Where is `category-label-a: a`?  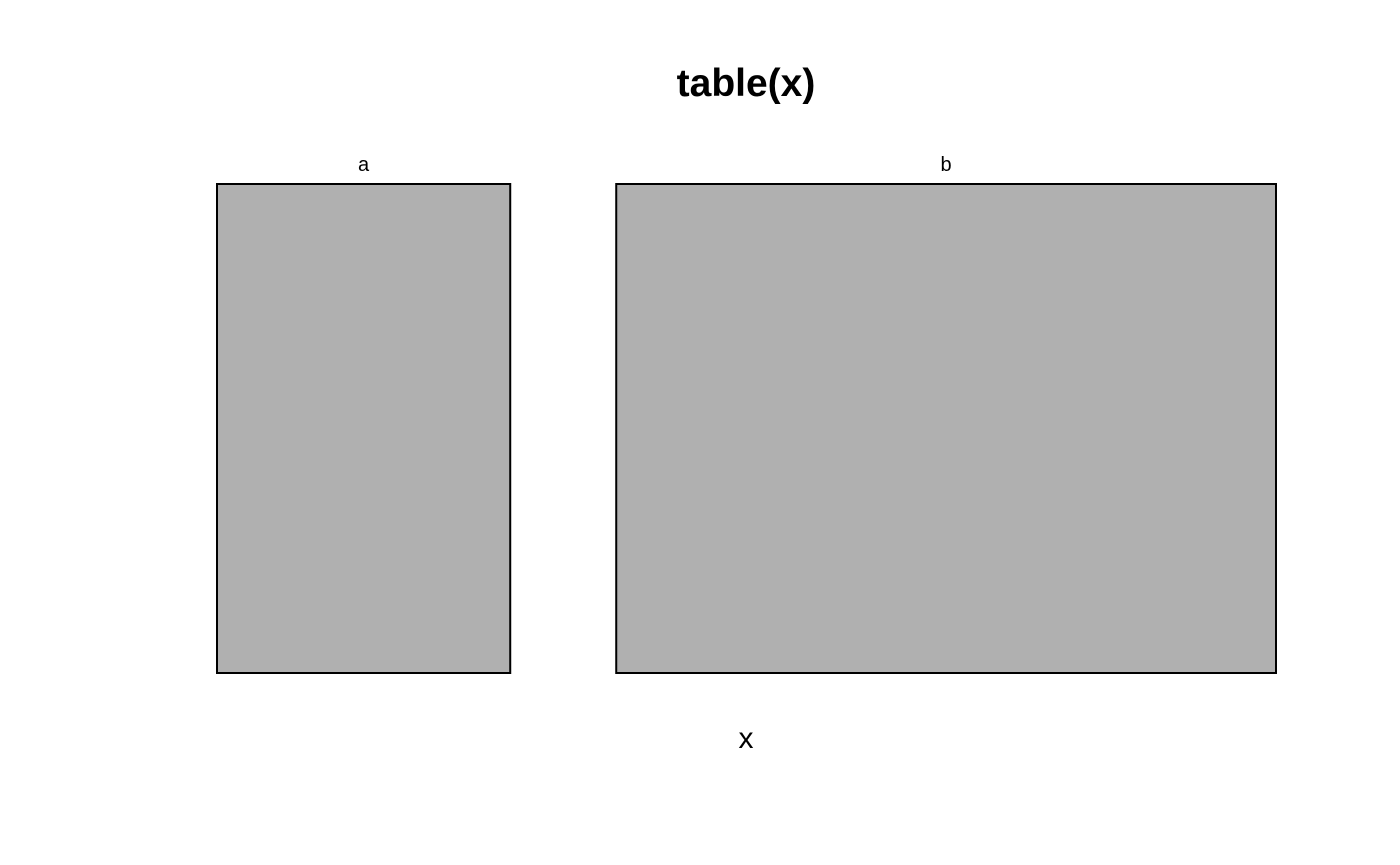 category-label-a: a is located at coordinates (364, 165).